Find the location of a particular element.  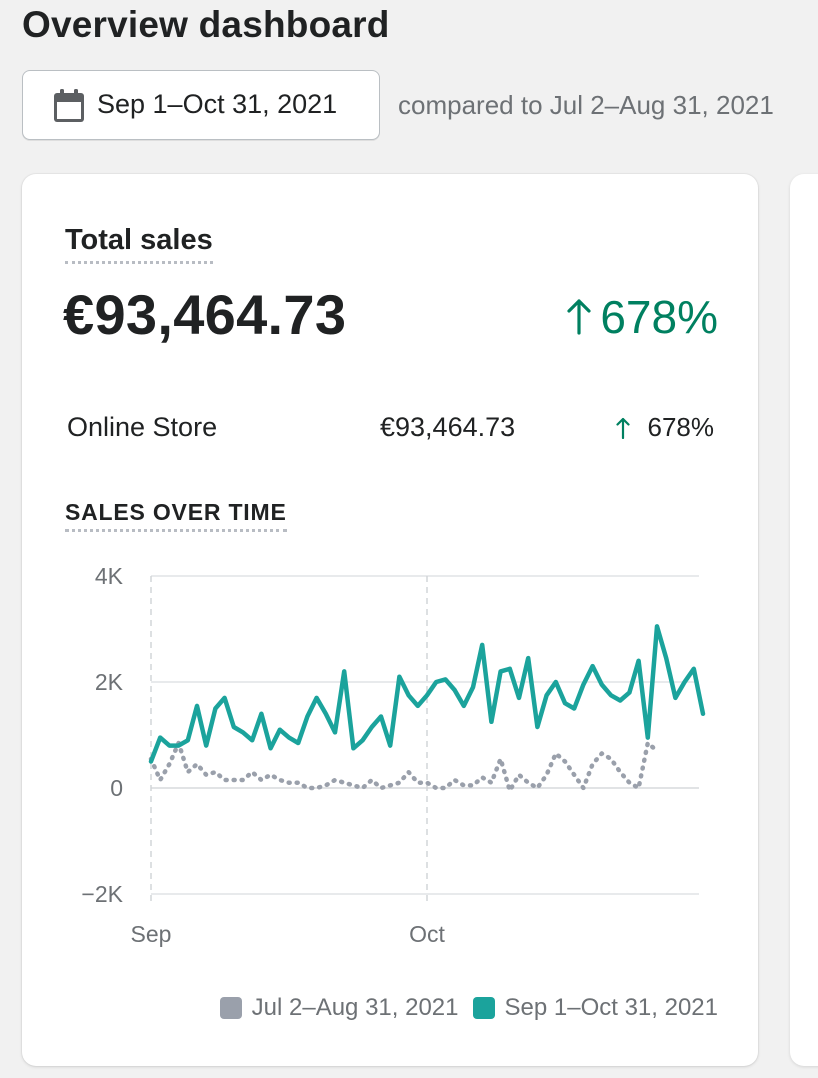

legend-item-current: Sep 1–Oct 31, 2021 is located at coordinates (595, 1008).